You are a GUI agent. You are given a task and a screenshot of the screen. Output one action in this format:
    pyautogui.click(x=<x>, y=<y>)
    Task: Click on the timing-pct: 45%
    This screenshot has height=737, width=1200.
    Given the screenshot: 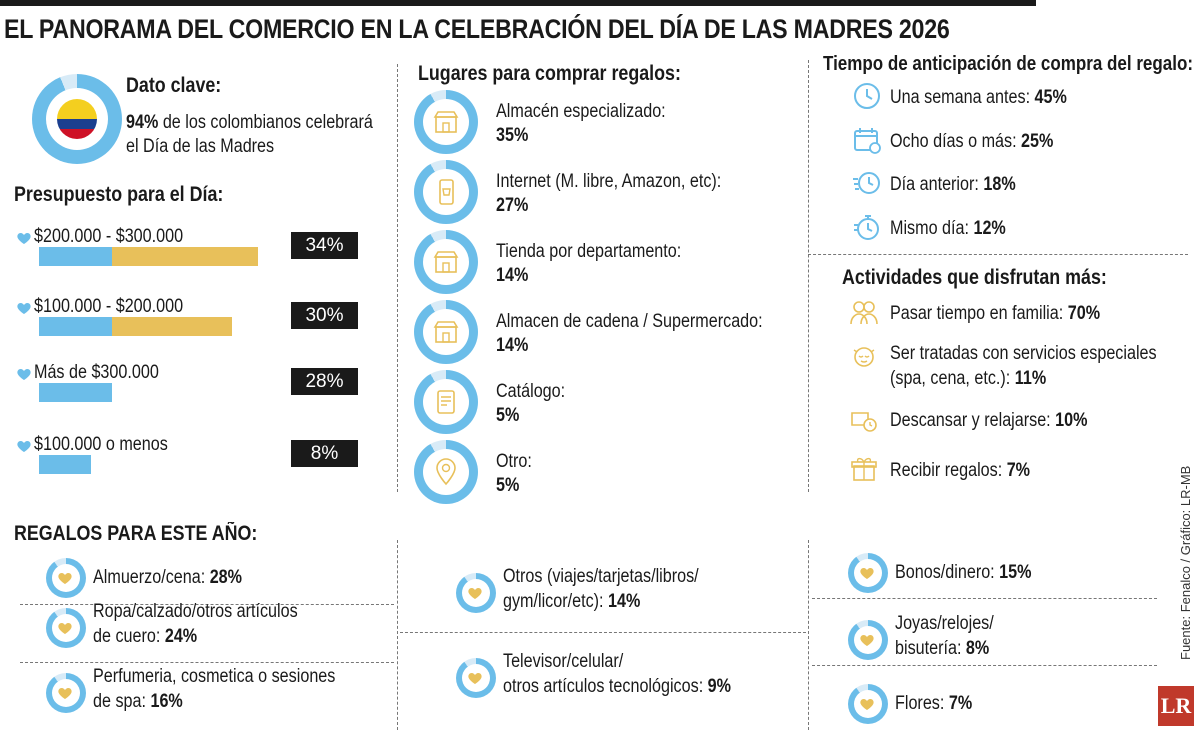 What is the action you would take?
    pyautogui.click(x=1050, y=97)
    